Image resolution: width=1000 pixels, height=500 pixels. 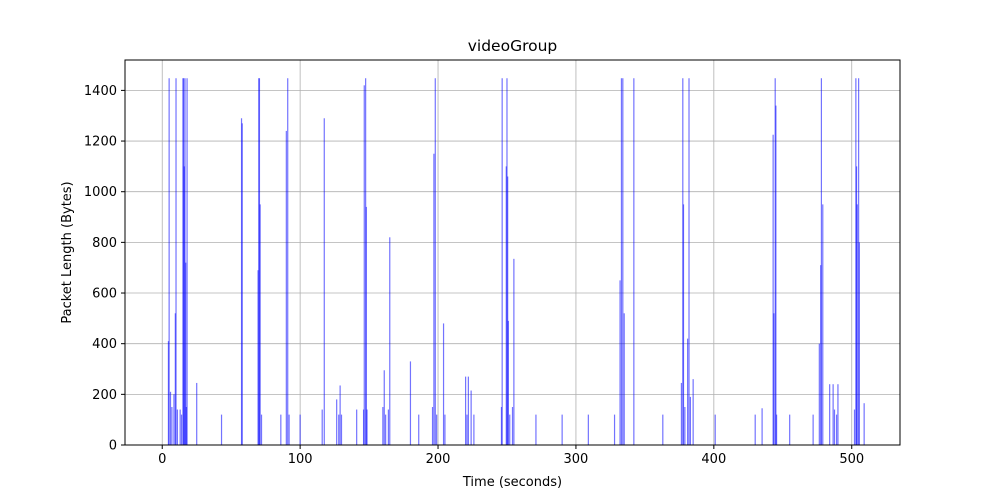 I want to click on y-tick-label: 800, so click(x=104, y=243).